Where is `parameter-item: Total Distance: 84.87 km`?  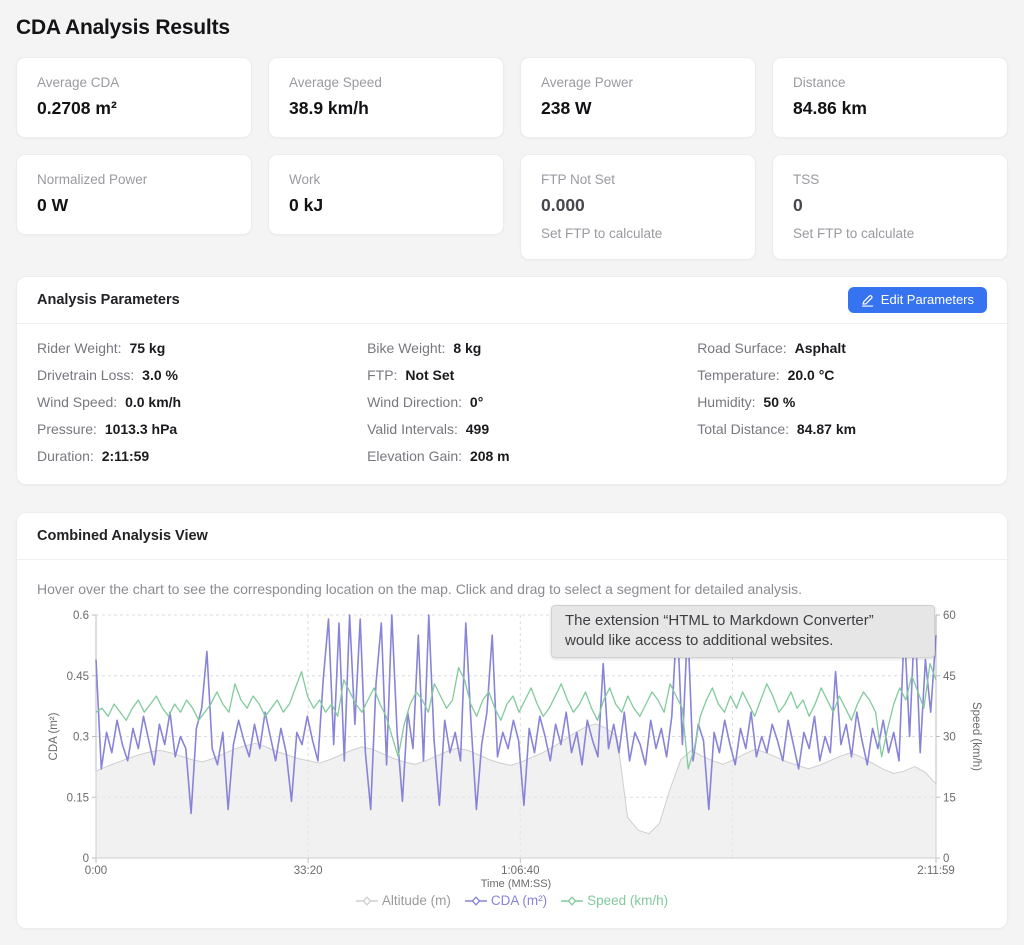
parameter-item: Total Distance: 84.87 km is located at coordinates (777, 429).